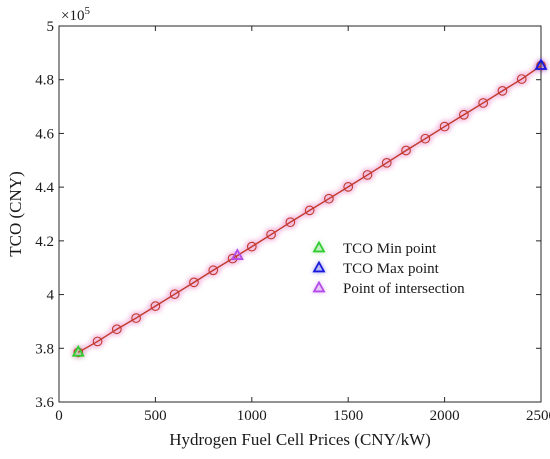 This screenshot has height=459, width=550. What do you see at coordinates (391, 269) in the screenshot?
I see `legend-label: TCO Max point` at bounding box center [391, 269].